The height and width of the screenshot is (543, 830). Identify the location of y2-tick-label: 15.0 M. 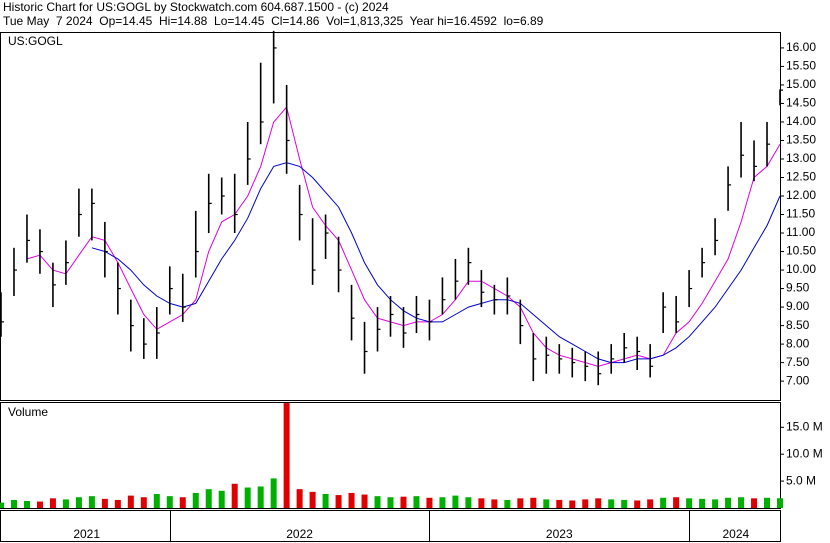
(804, 426).